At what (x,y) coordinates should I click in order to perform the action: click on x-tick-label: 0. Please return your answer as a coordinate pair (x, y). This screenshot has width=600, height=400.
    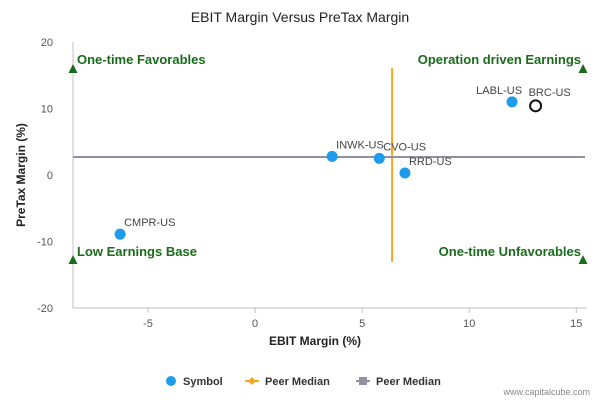
    Looking at the image, I should click on (255, 324).